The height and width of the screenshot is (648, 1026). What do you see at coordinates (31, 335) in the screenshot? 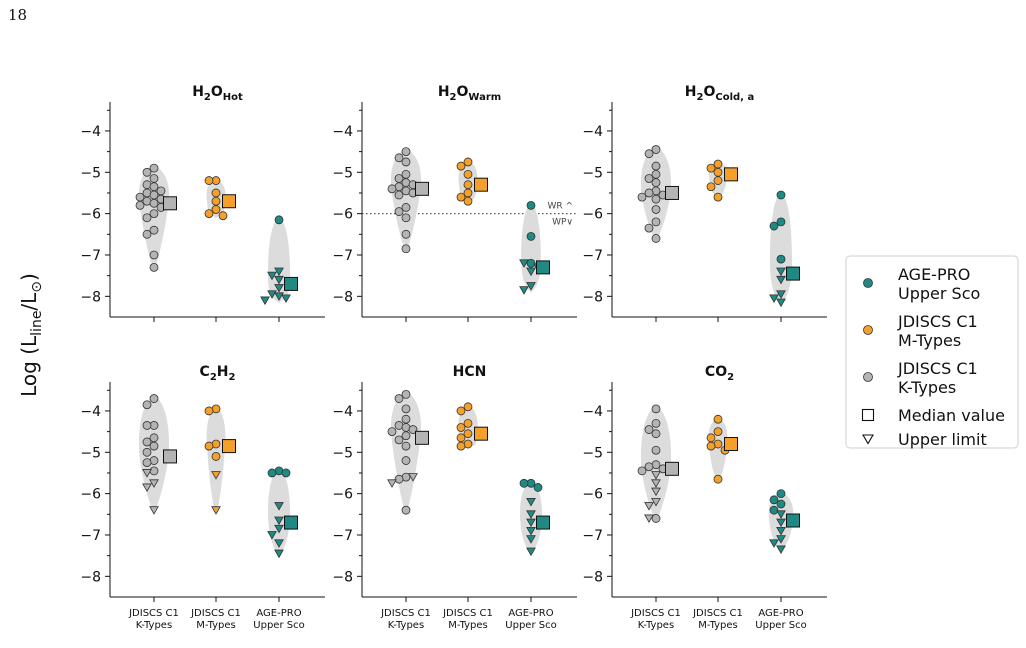
I see `y-axis-label: Log (Lline/L⊙)` at bounding box center [31, 335].